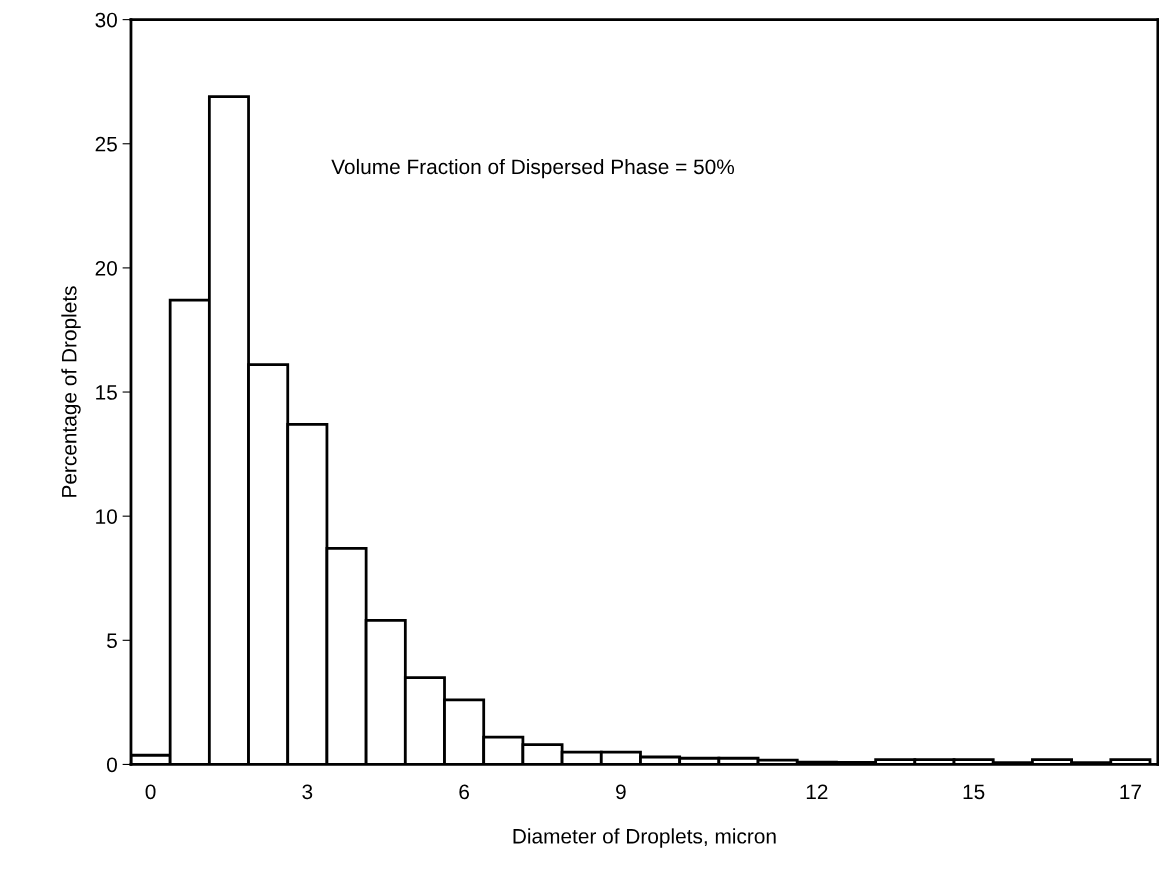 The image size is (1159, 892). Describe the element at coordinates (621, 792) in the screenshot. I see `x-tick-label: 9` at that location.